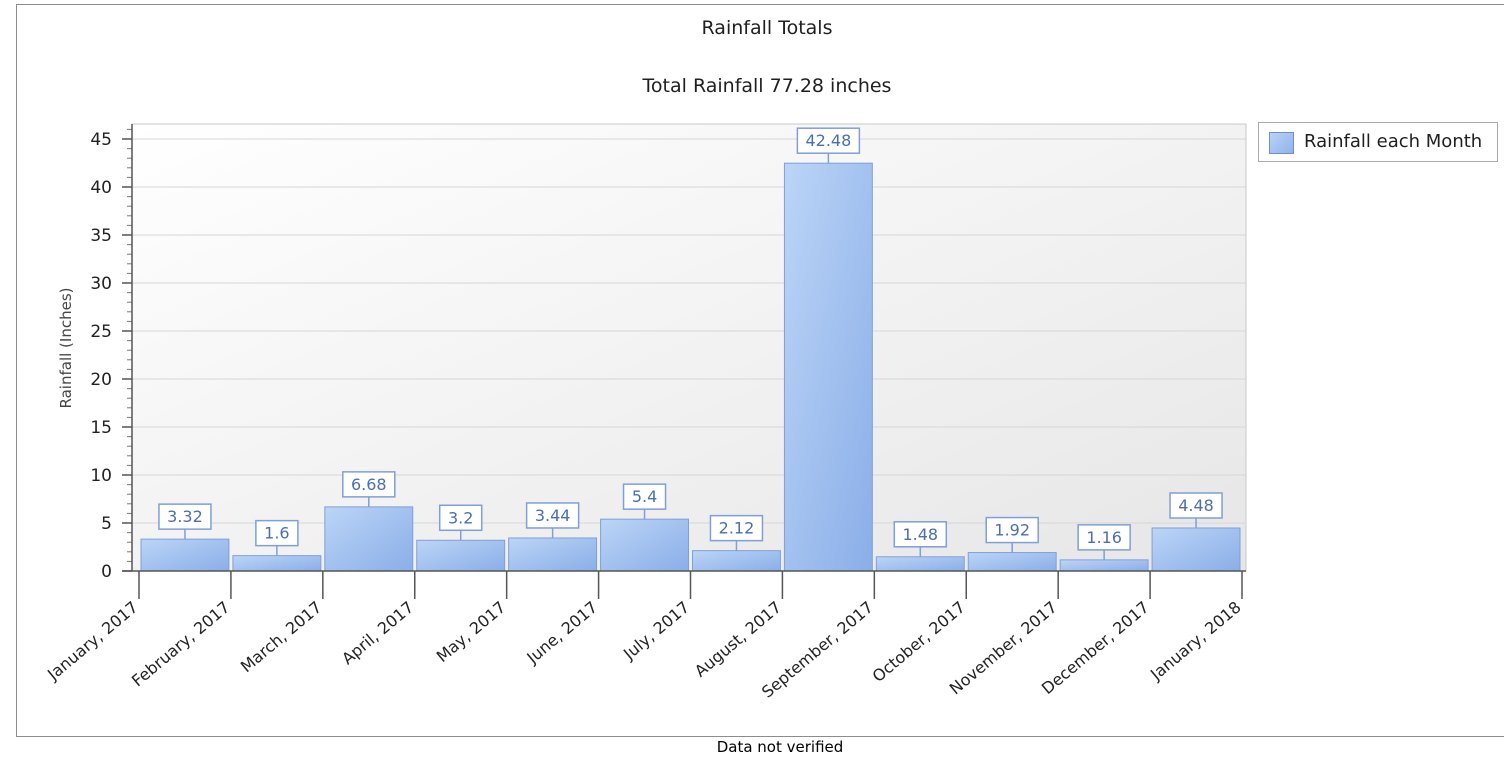 The height and width of the screenshot is (757, 1504). Describe the element at coordinates (561, 633) in the screenshot. I see `x-tick-label: June, 2017` at that location.